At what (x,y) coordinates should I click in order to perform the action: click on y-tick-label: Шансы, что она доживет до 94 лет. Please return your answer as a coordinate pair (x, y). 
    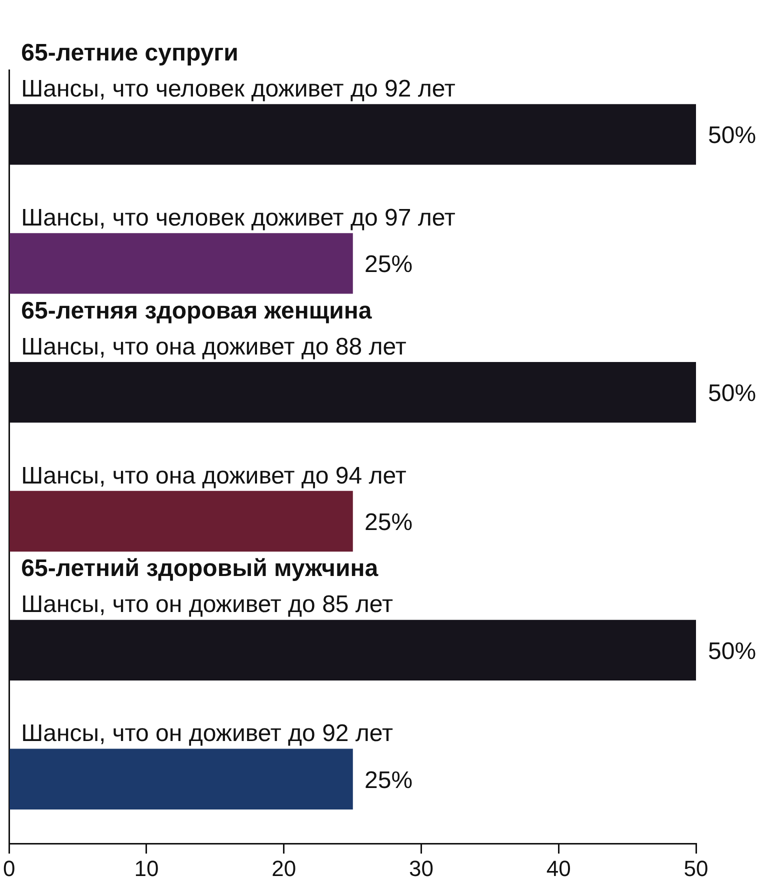
    Looking at the image, I should click on (213, 476).